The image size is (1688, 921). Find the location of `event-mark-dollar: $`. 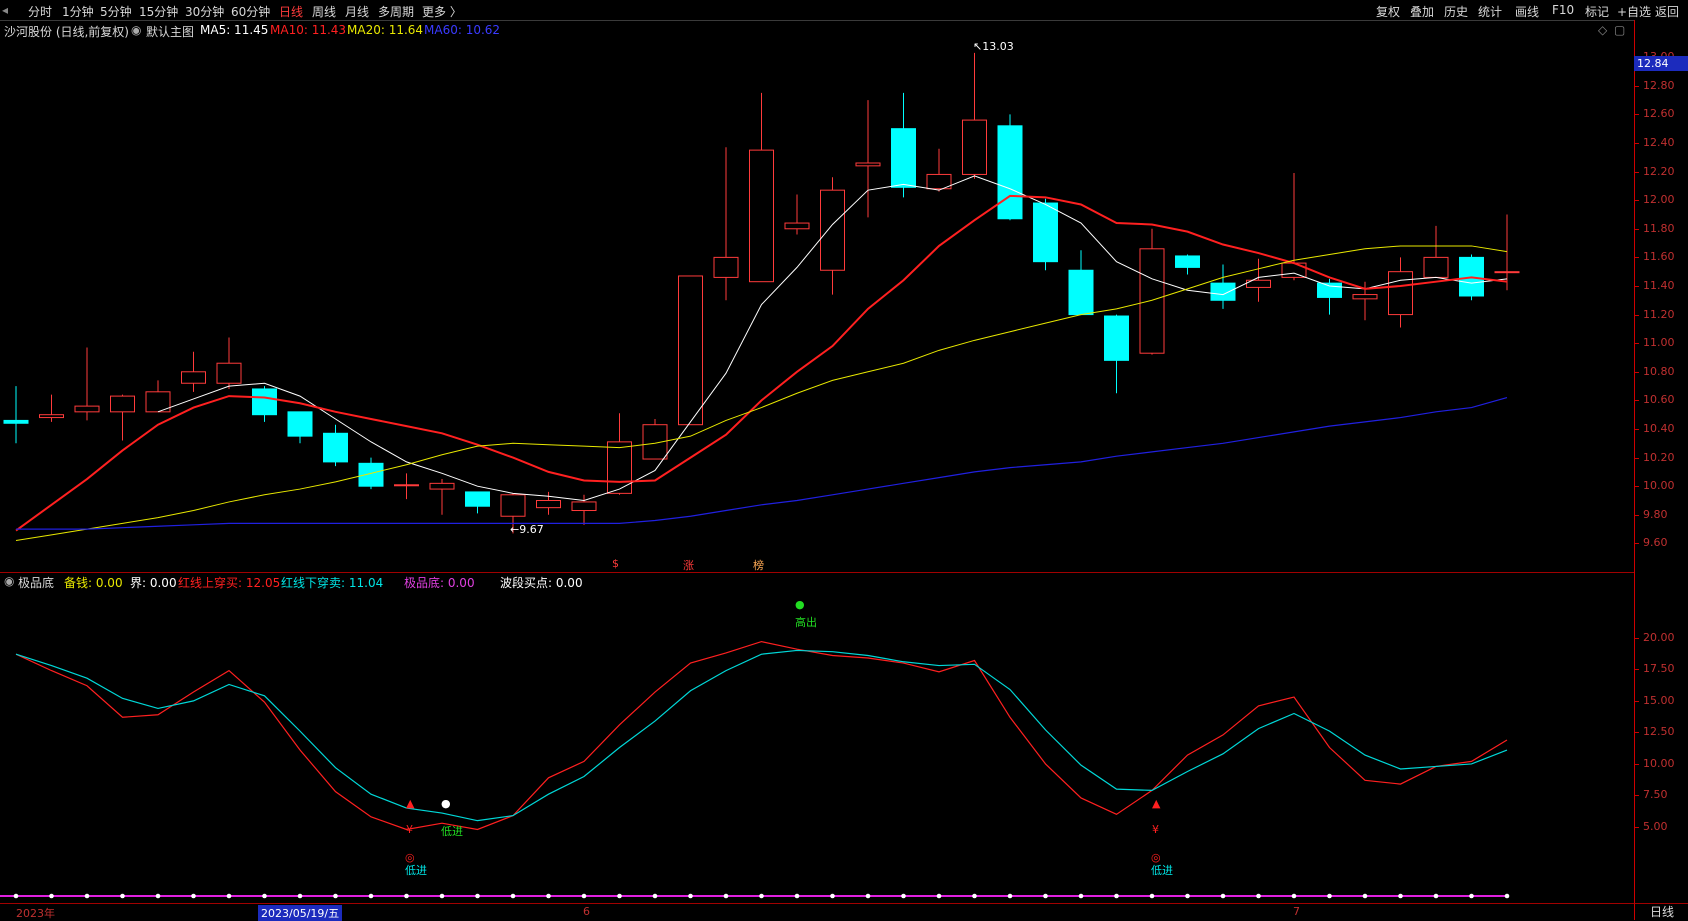

event-mark-dollar: $ is located at coordinates (615, 563).